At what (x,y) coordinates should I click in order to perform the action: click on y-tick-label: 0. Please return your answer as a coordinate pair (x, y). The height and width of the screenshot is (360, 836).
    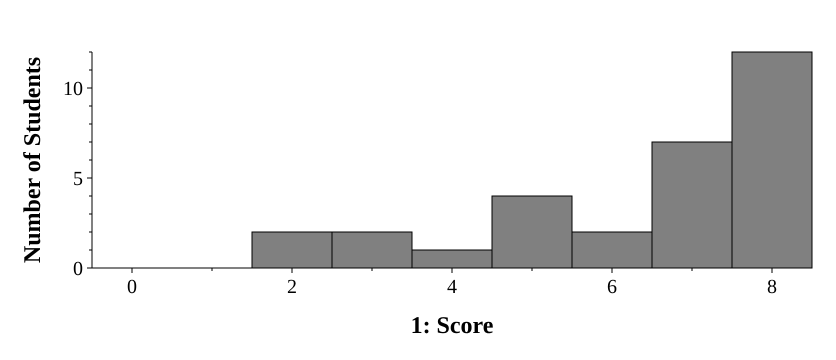
    Looking at the image, I should click on (78, 269).